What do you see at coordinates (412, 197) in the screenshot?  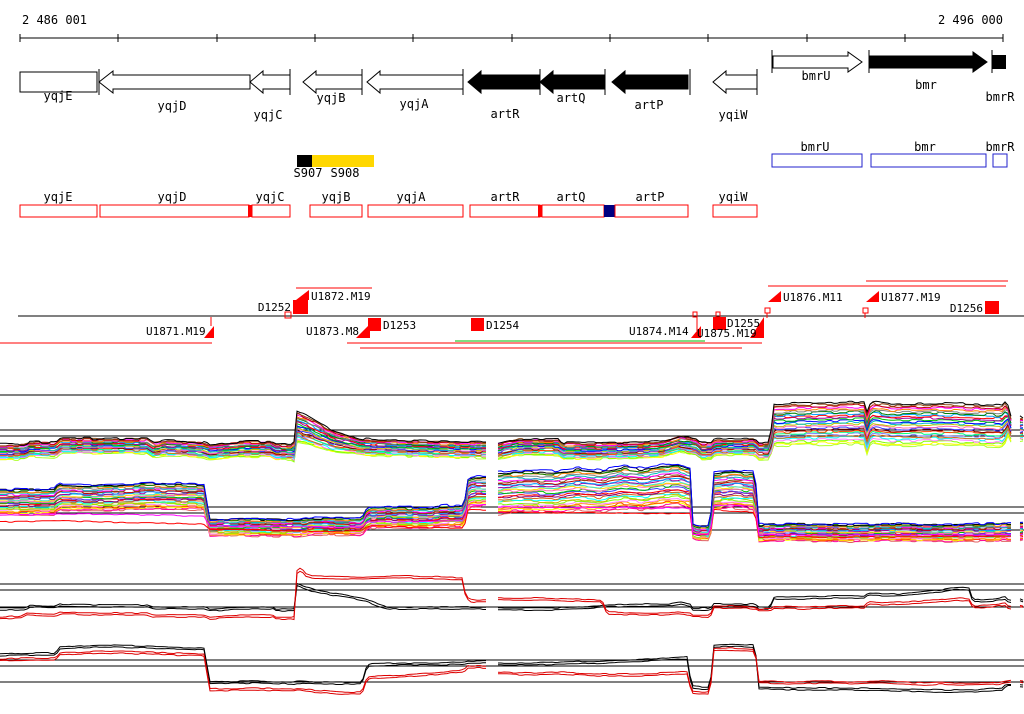 I see `red-gene-label: yqjA` at bounding box center [412, 197].